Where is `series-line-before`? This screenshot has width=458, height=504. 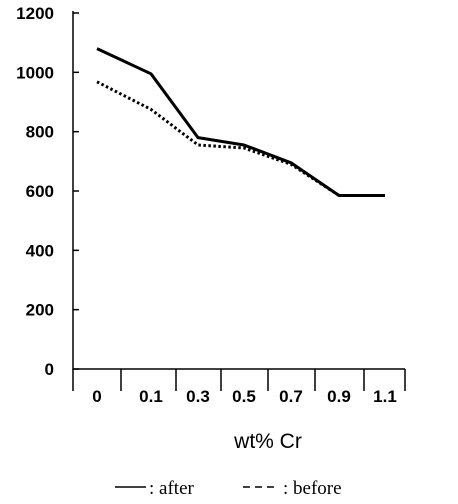 series-line-before is located at coordinates (240, 138).